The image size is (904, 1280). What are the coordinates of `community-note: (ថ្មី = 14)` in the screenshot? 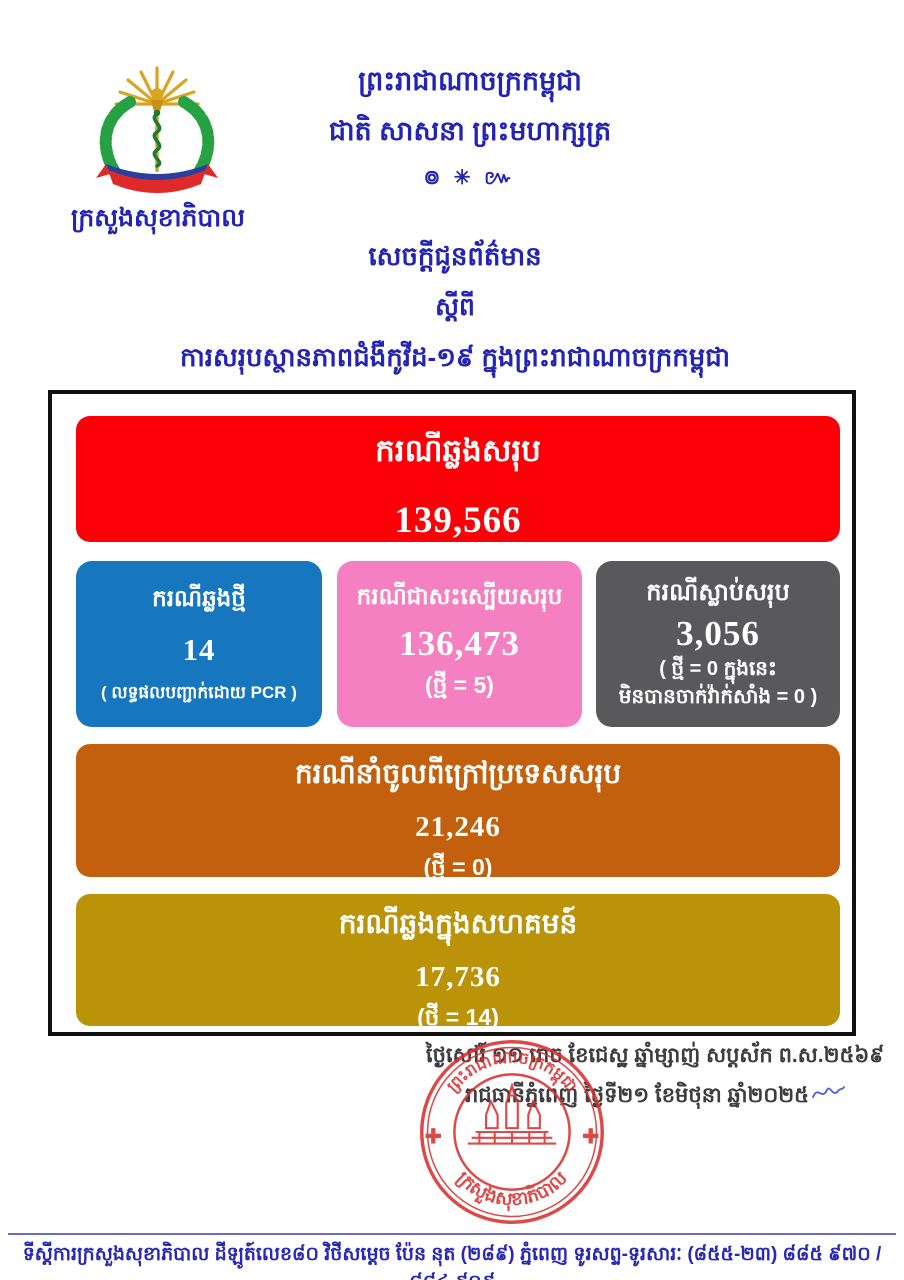 It's located at (458, 1017).